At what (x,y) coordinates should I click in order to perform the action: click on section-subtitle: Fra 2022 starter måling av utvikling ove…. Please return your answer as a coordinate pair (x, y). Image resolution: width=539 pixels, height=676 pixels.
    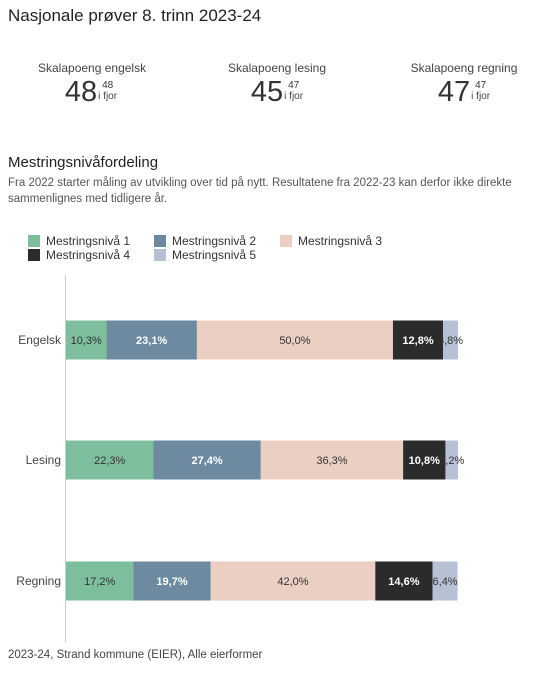
    Looking at the image, I should click on (260, 191).